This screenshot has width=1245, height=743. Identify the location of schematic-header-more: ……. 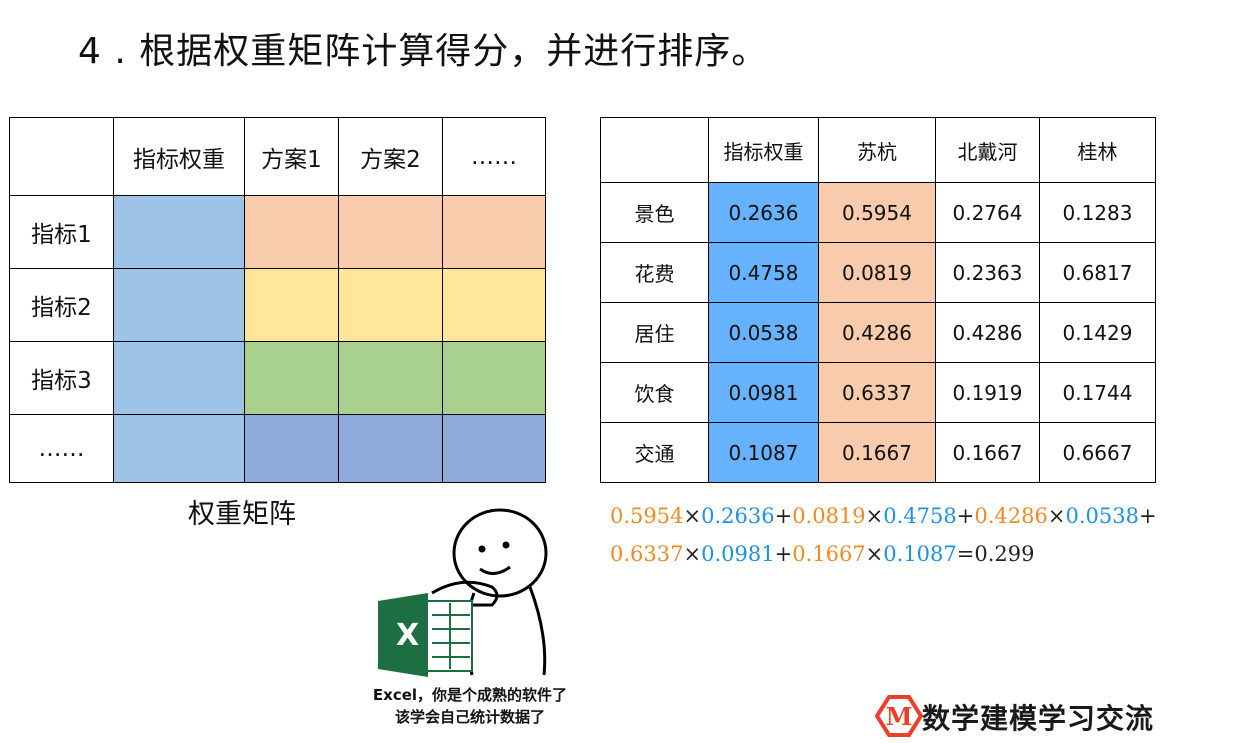
(494, 156).